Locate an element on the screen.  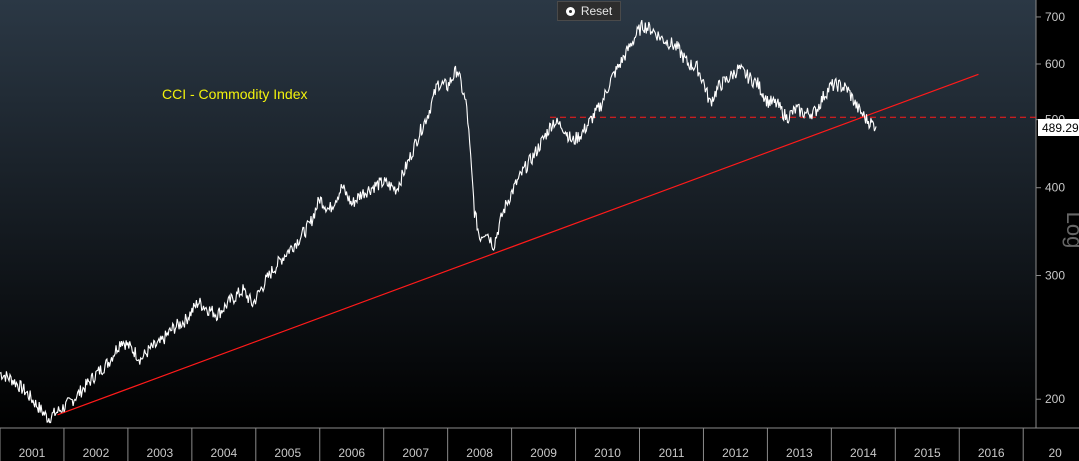
x-tick-label: 20 is located at coordinates (1056, 453).